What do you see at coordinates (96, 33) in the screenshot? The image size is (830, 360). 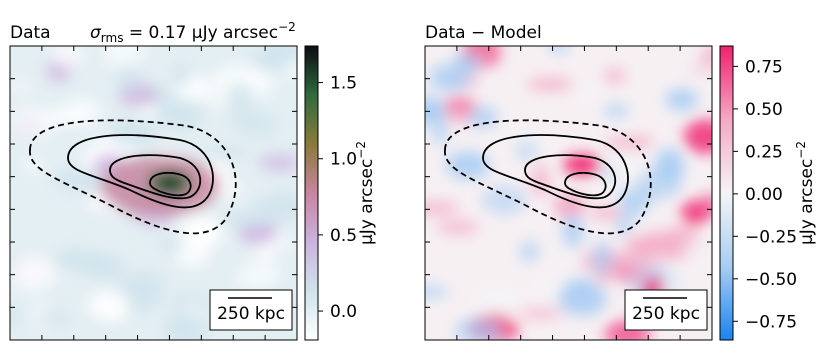 I see `subtitle-symbol: σ` at bounding box center [96, 33].